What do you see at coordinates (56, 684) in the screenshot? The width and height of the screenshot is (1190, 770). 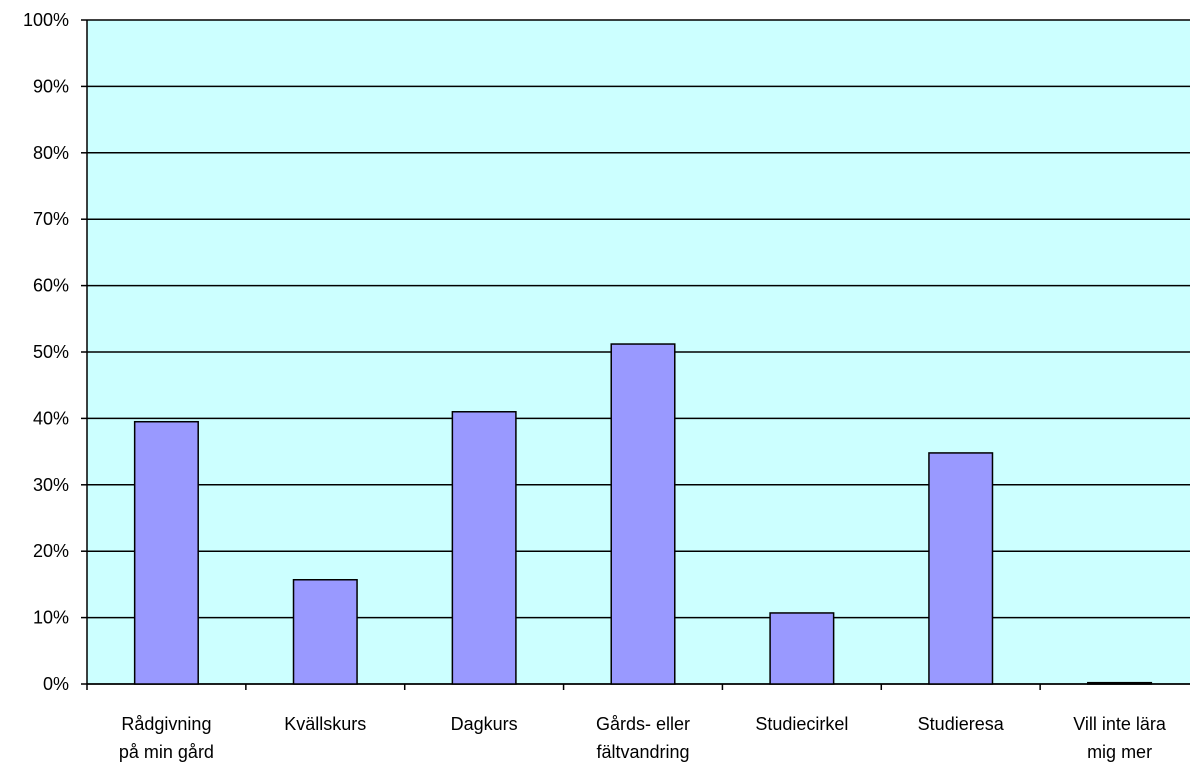 I see `y-tick-label: 0%` at bounding box center [56, 684].